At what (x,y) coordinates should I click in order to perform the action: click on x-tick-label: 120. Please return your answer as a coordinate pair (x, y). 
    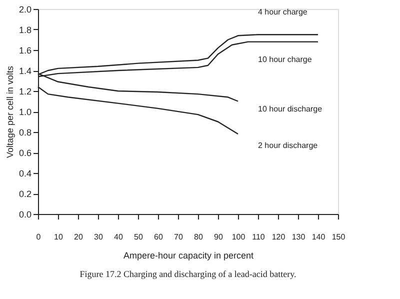
    Looking at the image, I should click on (279, 237).